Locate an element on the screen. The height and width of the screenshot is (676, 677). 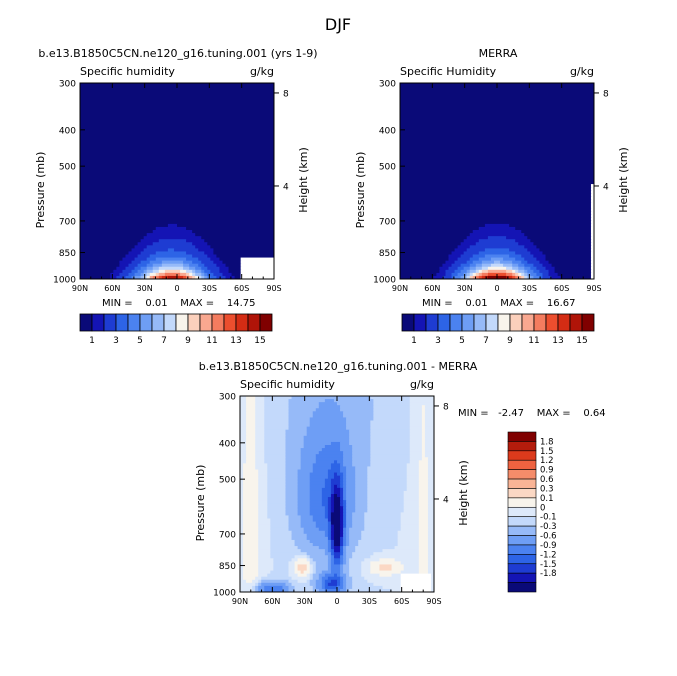
height-axis-label: Height (km) is located at coordinates (623, 180).